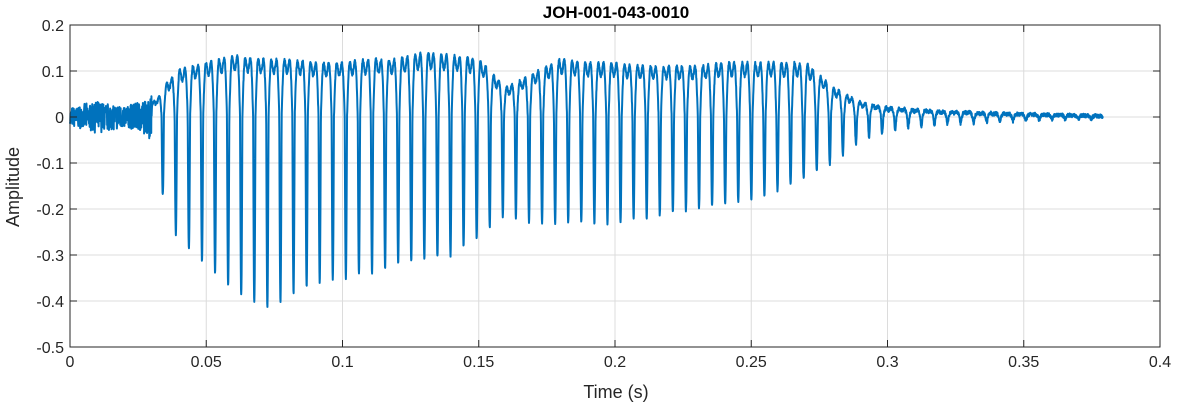 This screenshot has height=404, width=1177. What do you see at coordinates (206, 362) in the screenshot?
I see `x-tick-label: 0.05` at bounding box center [206, 362].